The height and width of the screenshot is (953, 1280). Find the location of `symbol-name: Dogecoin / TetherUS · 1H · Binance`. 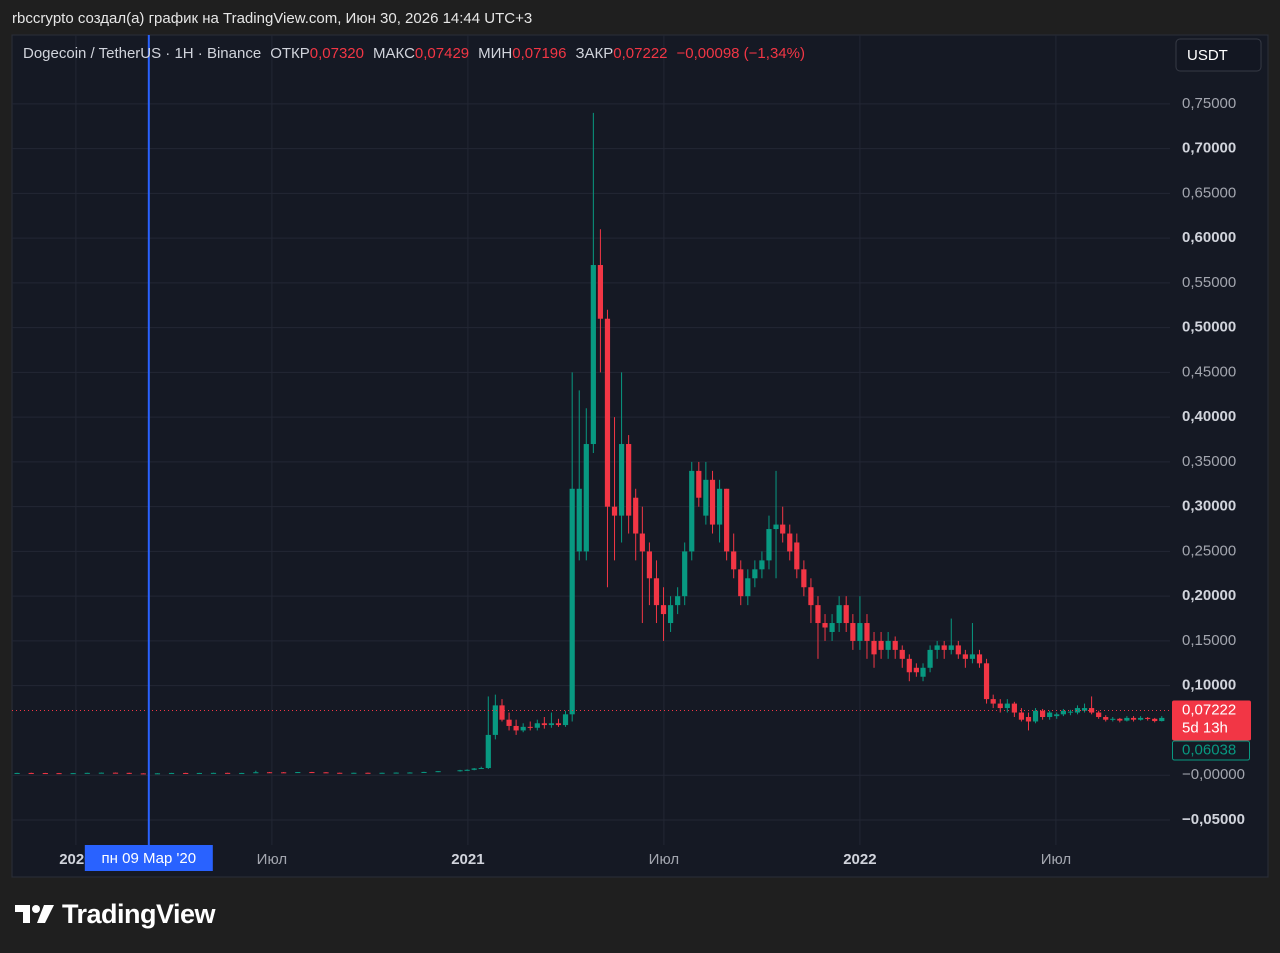

symbol-name: Dogecoin / TetherUS · 1H · Binance is located at coordinates (142, 53).